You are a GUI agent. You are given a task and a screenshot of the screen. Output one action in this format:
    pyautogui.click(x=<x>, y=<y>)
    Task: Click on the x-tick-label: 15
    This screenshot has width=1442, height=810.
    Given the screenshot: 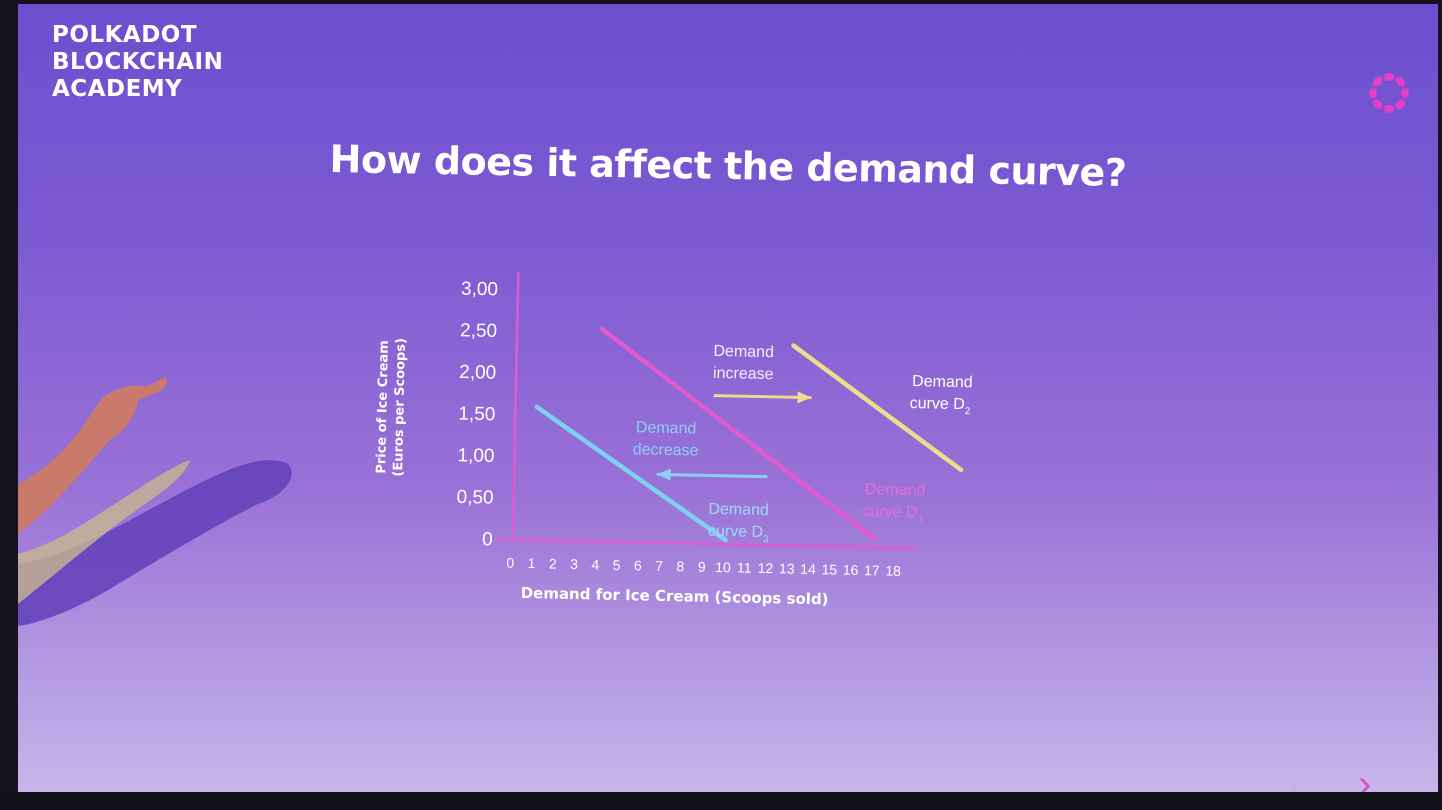 What is the action you would take?
    pyautogui.click(x=829, y=569)
    